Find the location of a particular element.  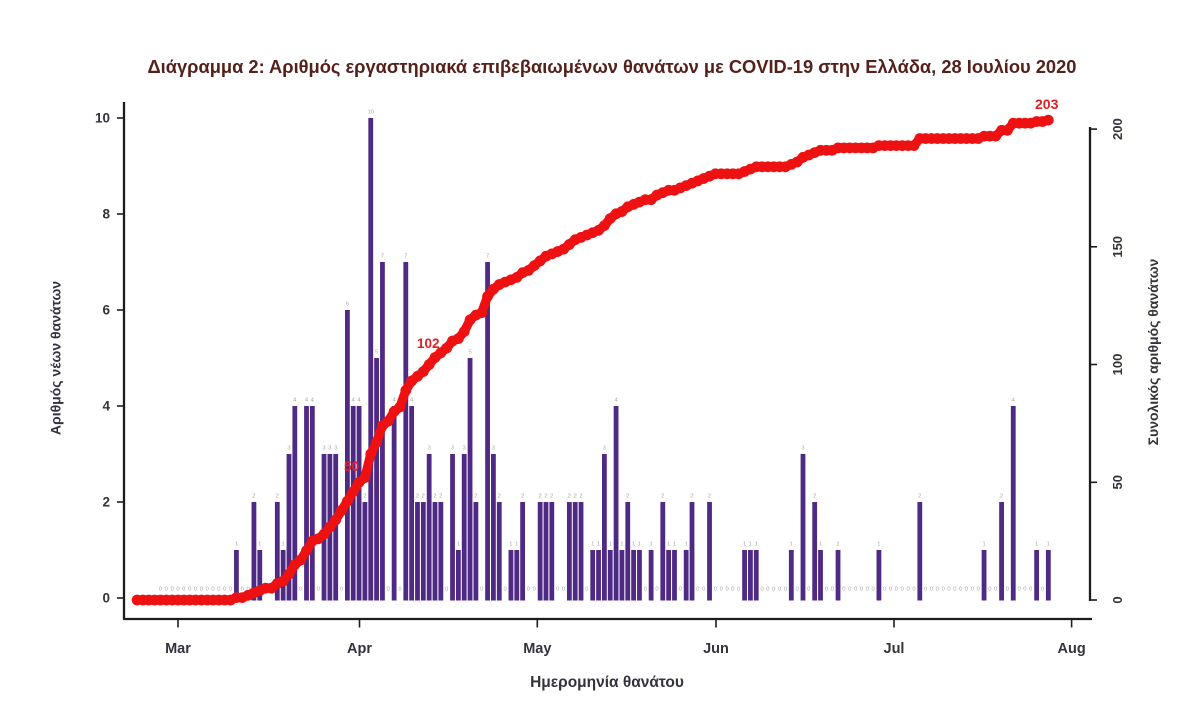

svg-text: 203 is located at coordinates (1047, 104).